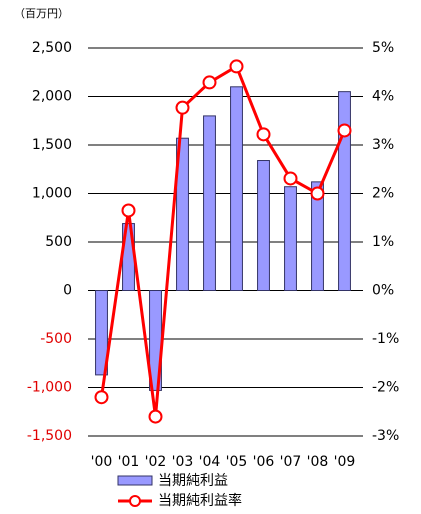  I want to click on unit-label: （百万円）, so click(41, 13).